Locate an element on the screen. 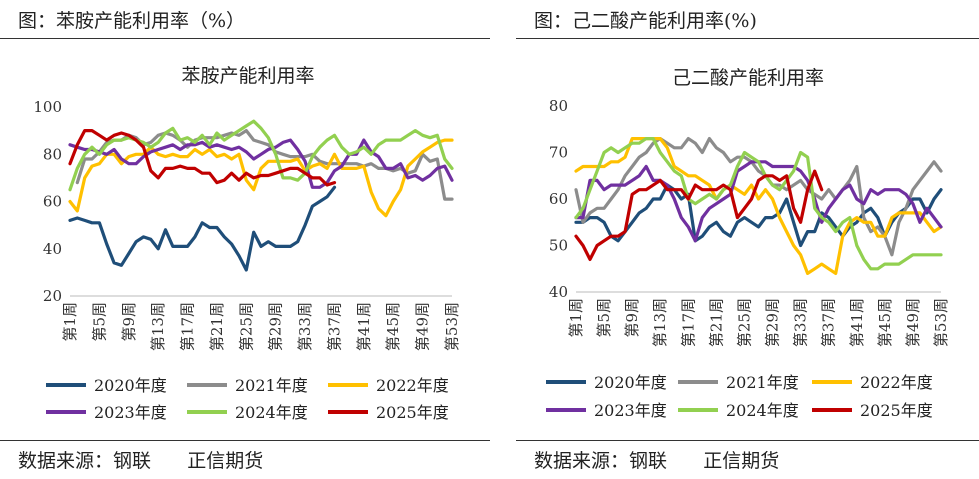 This screenshot has height=479, width=979. figure-title: 图：己二酸产能利用率(%) is located at coordinates (645, 21).